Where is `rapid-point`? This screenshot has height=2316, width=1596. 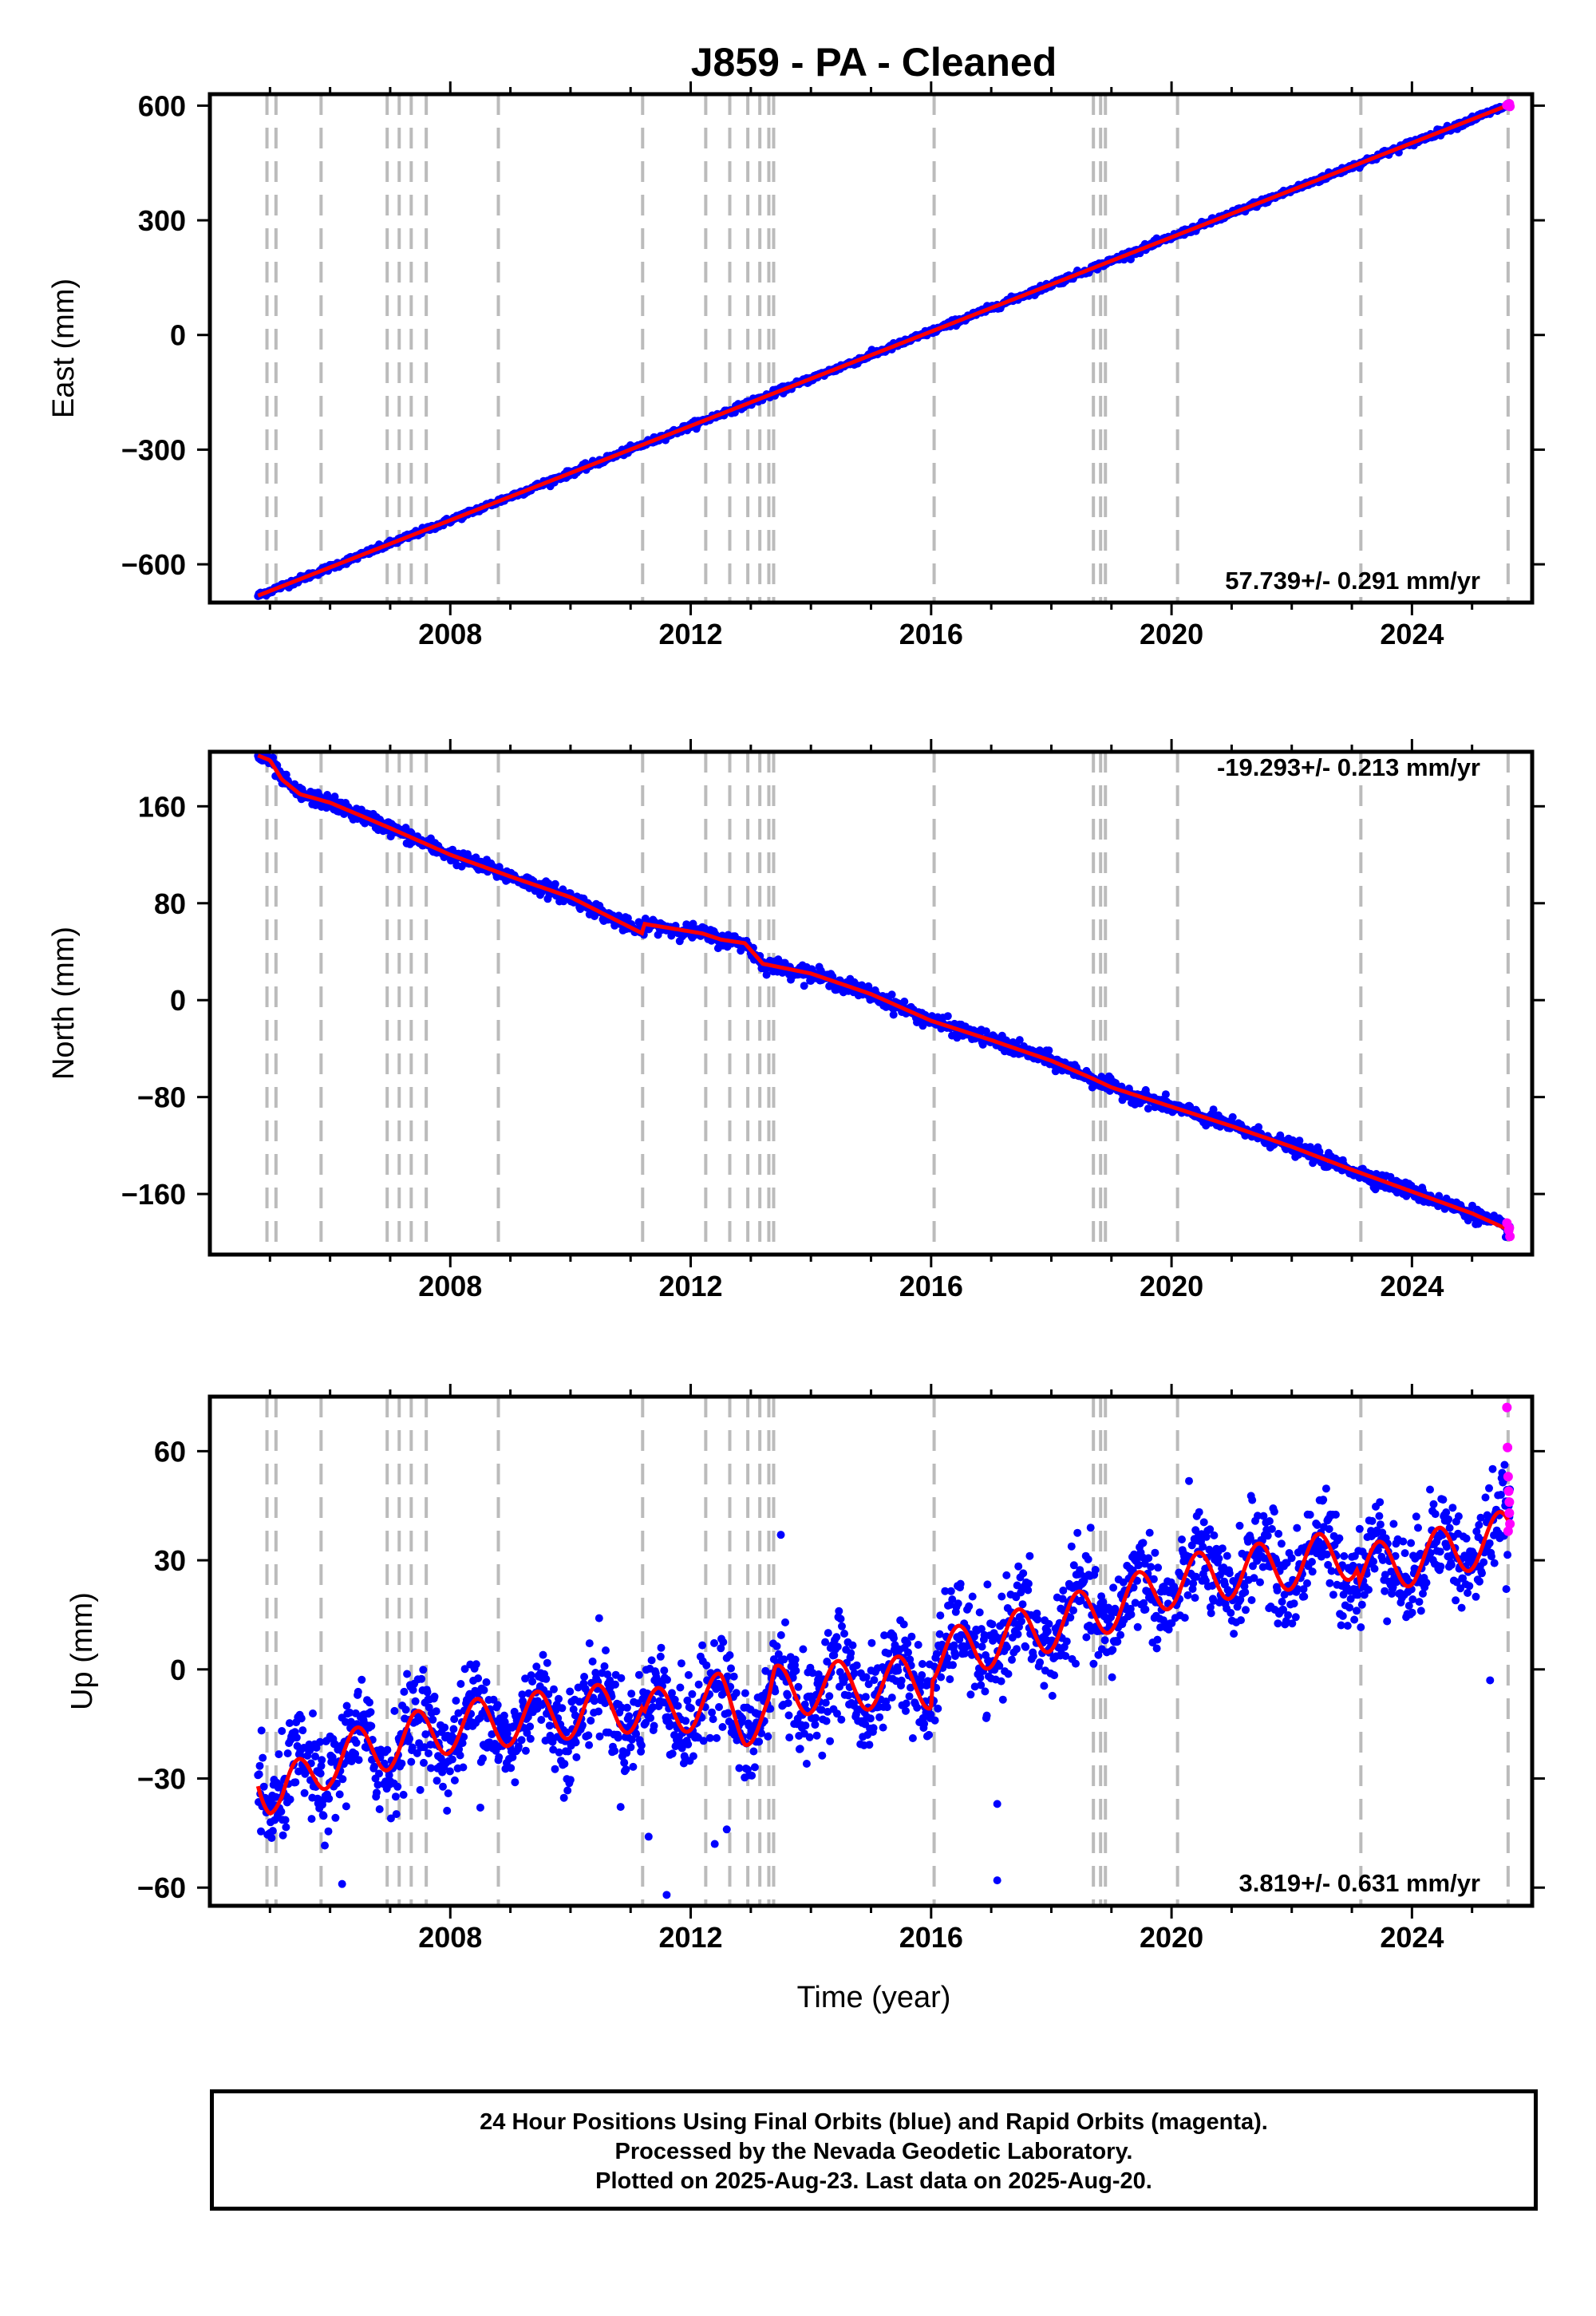
rapid-point is located at coordinates (1510, 106).